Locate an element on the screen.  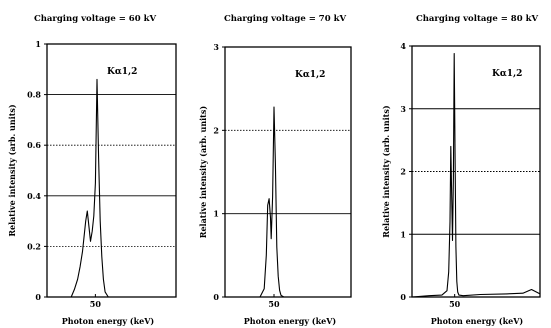
spectrum-line is located at coordinates (288, 202).